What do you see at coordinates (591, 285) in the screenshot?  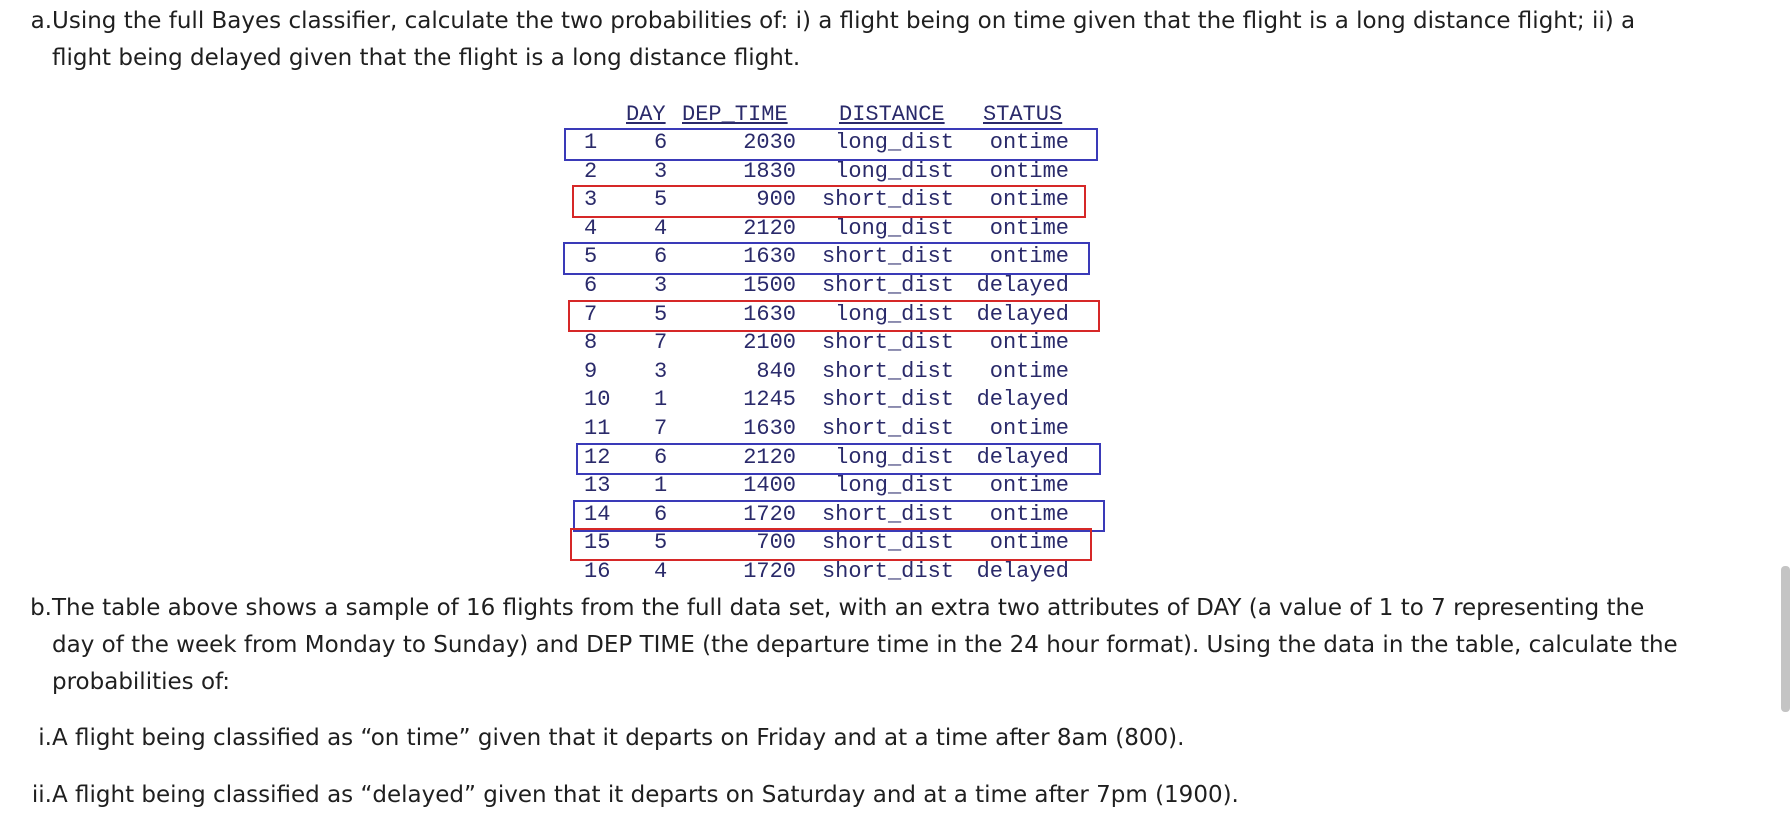 I see `row-number: 6` at bounding box center [591, 285].